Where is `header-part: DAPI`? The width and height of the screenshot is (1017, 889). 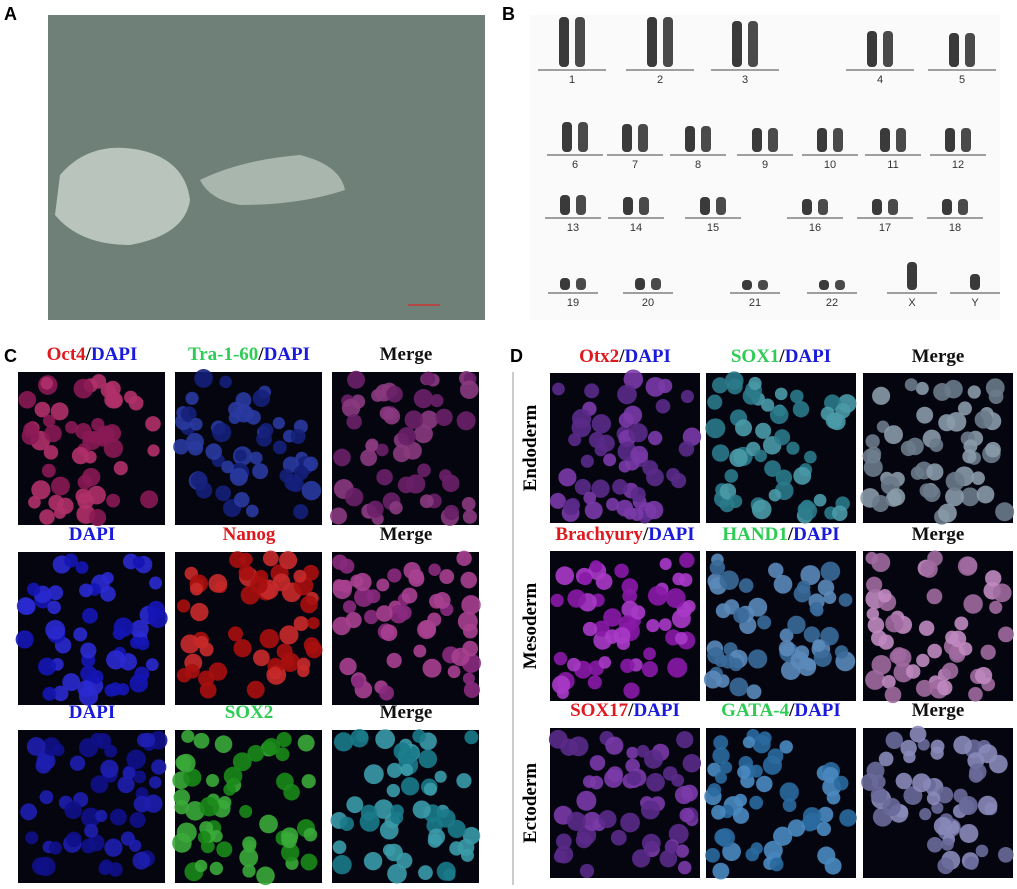
header-part: DAPI is located at coordinates (816, 534).